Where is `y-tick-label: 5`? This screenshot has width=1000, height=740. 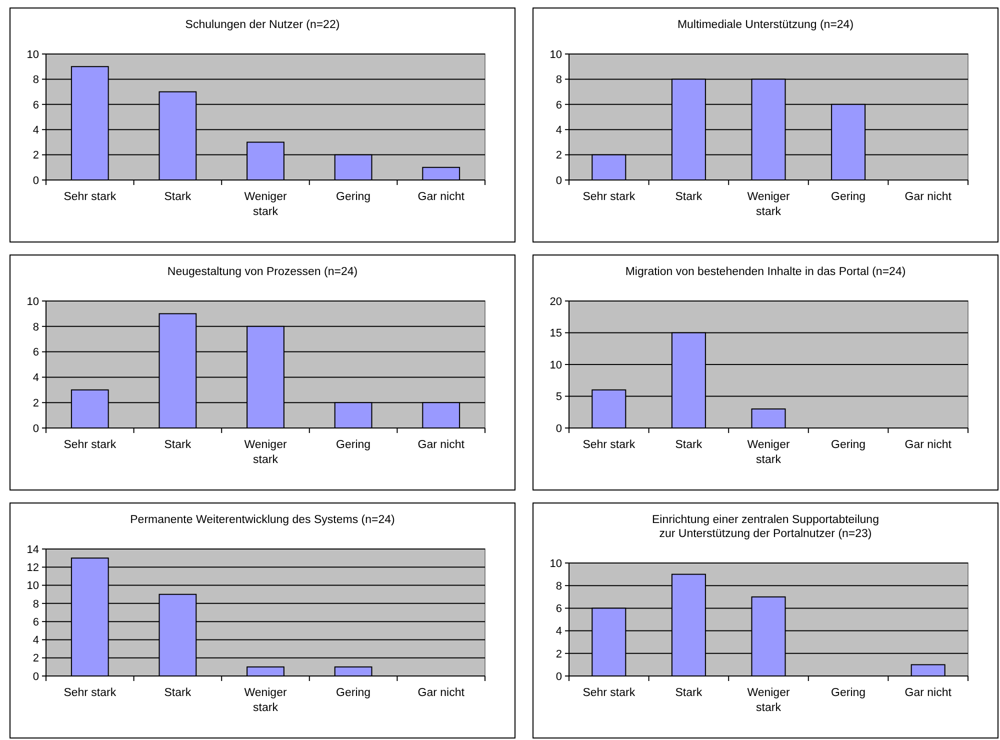 y-tick-label: 5 is located at coordinates (559, 397).